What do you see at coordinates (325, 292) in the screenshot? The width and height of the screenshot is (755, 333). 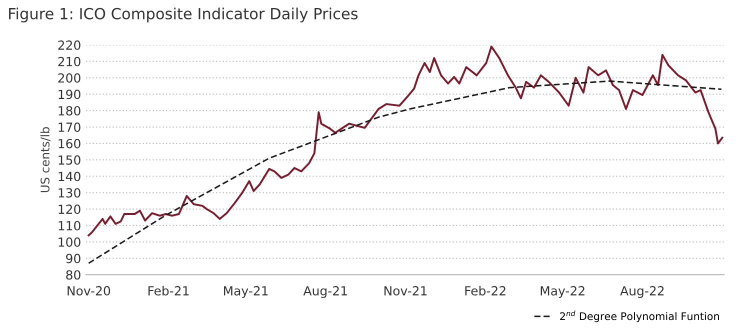 I see `x-tick-label: Aug-21` at bounding box center [325, 292].